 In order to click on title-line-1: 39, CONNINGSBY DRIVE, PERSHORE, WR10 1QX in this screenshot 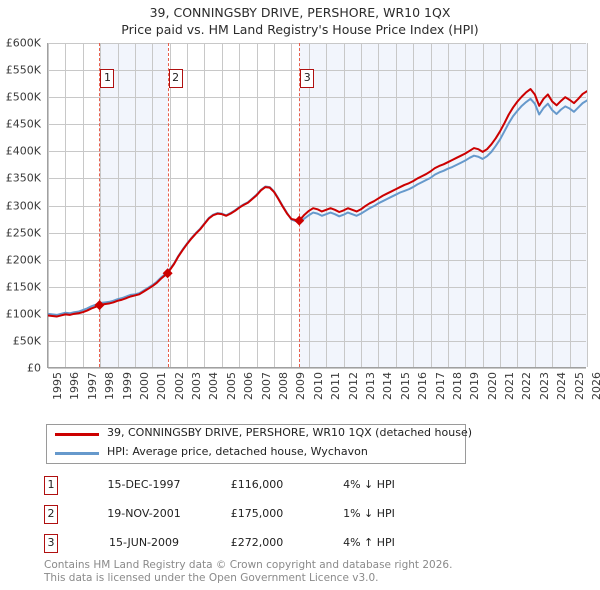, I will do `click(300, 12)`.